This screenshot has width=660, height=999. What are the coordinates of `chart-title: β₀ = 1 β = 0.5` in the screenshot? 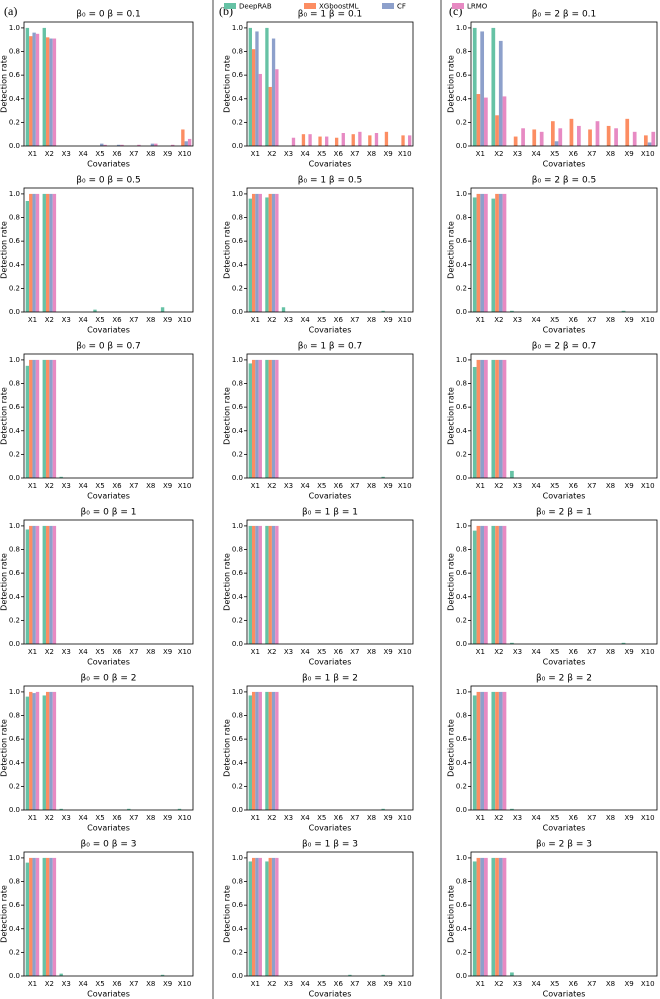 It's located at (330, 181).